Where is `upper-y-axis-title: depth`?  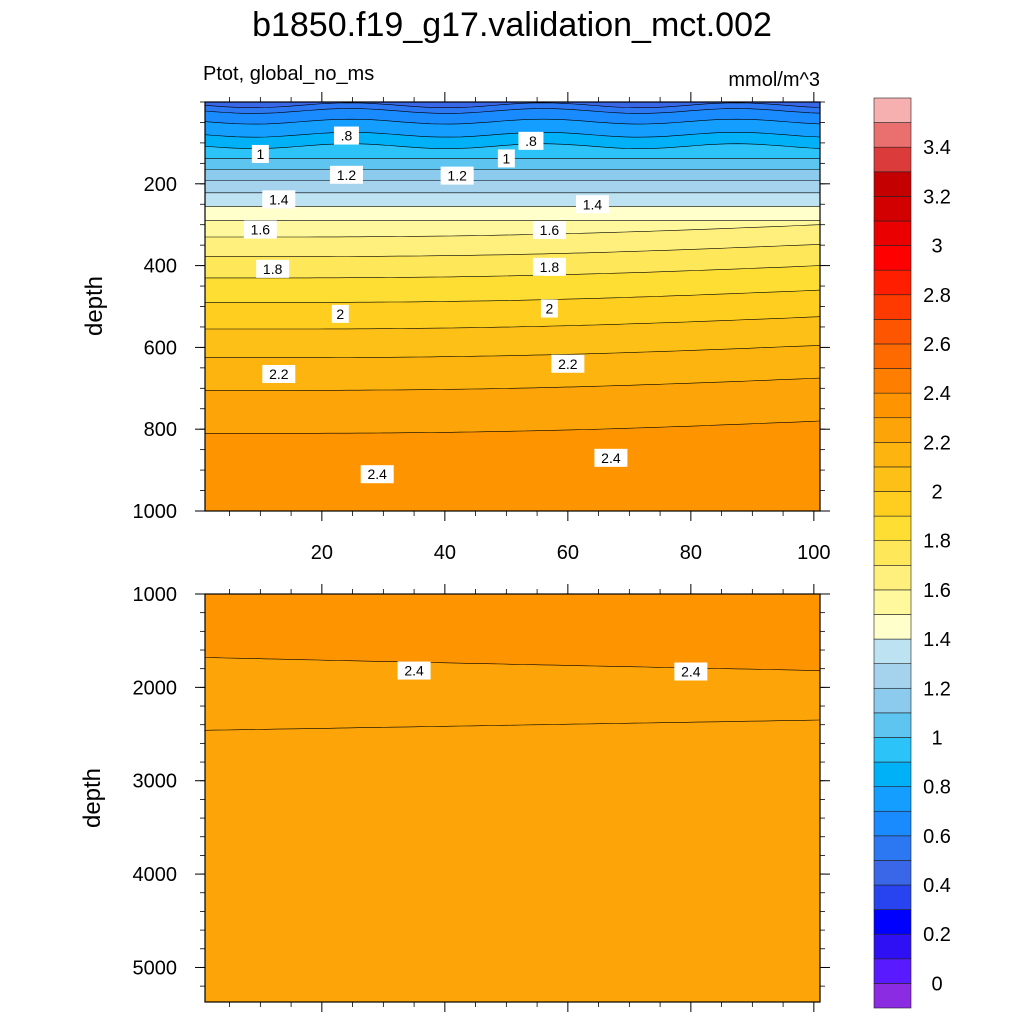 upper-y-axis-title: depth is located at coordinates (94, 306).